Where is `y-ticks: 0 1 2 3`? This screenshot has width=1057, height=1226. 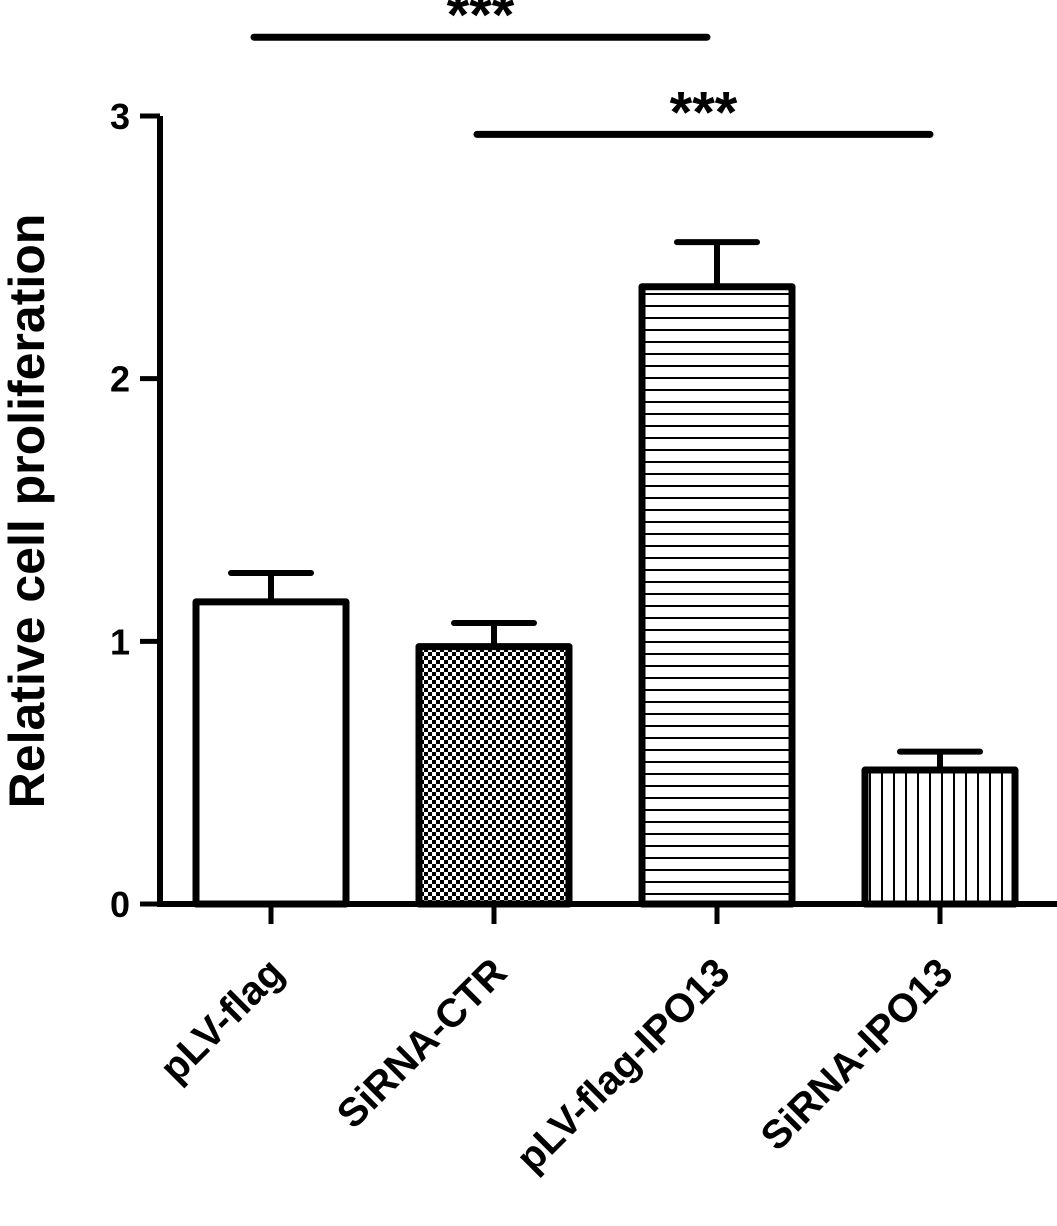
y-ticks: 0 1 2 3 is located at coordinates (135, 510).